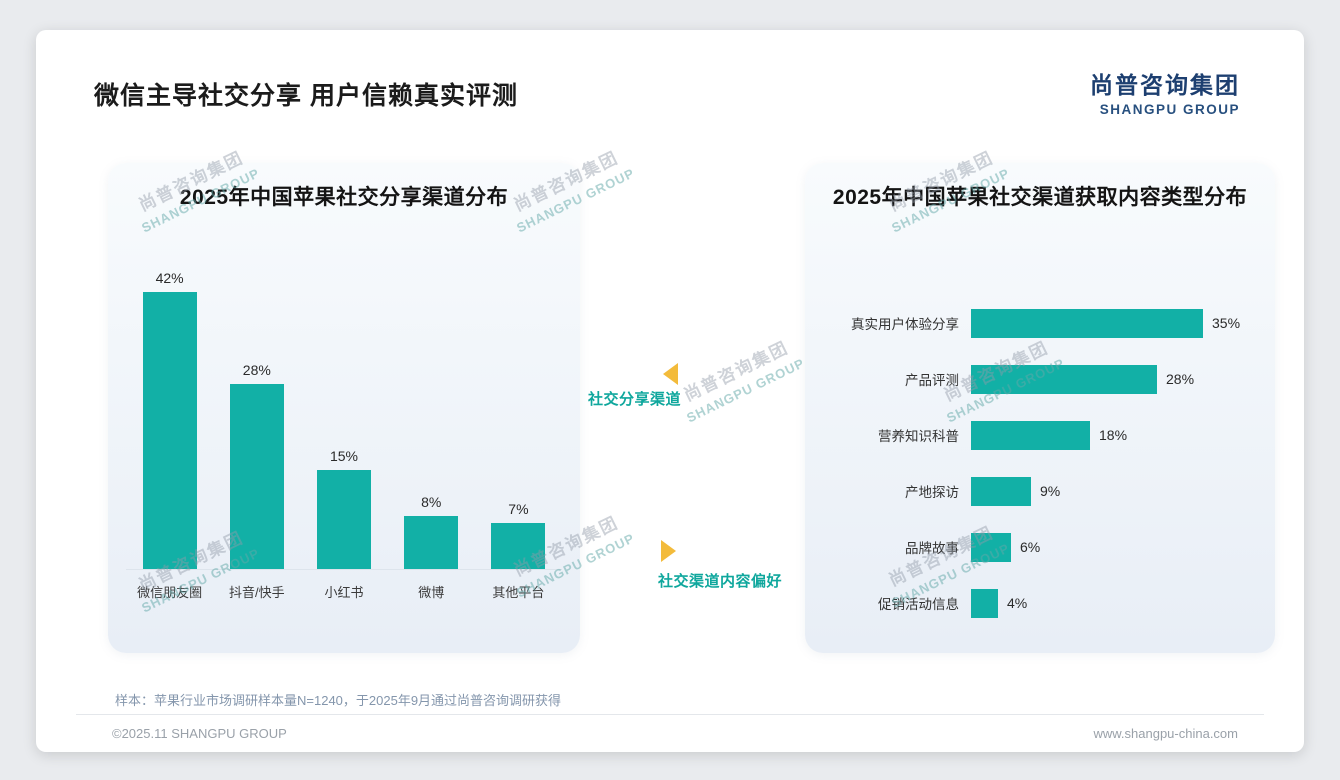  I want to click on bar-category: 抖音/快手, so click(256, 592).